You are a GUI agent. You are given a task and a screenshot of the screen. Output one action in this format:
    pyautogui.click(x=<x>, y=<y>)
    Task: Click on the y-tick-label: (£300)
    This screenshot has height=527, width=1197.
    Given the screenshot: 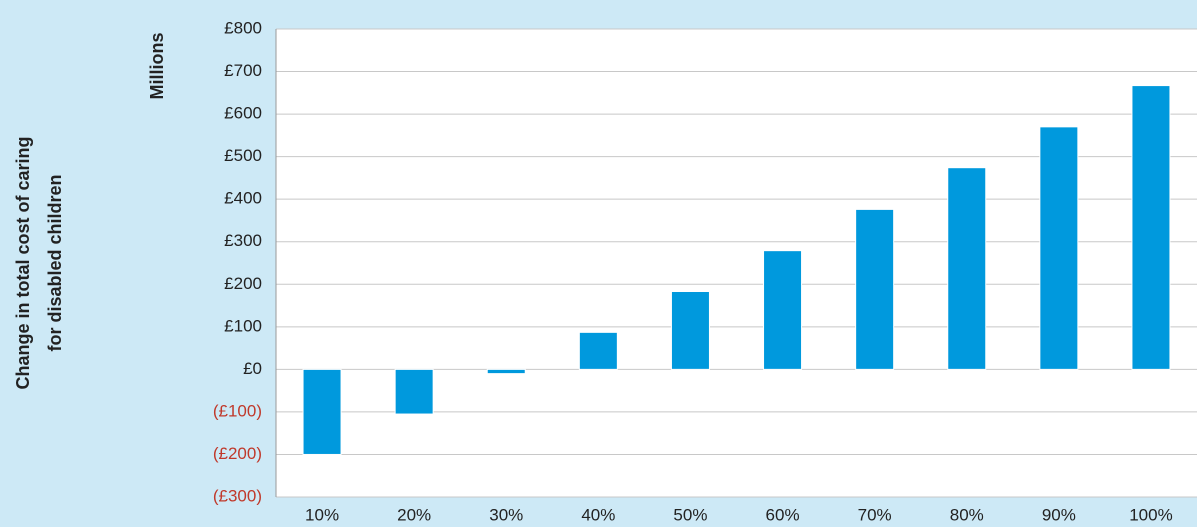 What is the action you would take?
    pyautogui.click(x=237, y=495)
    